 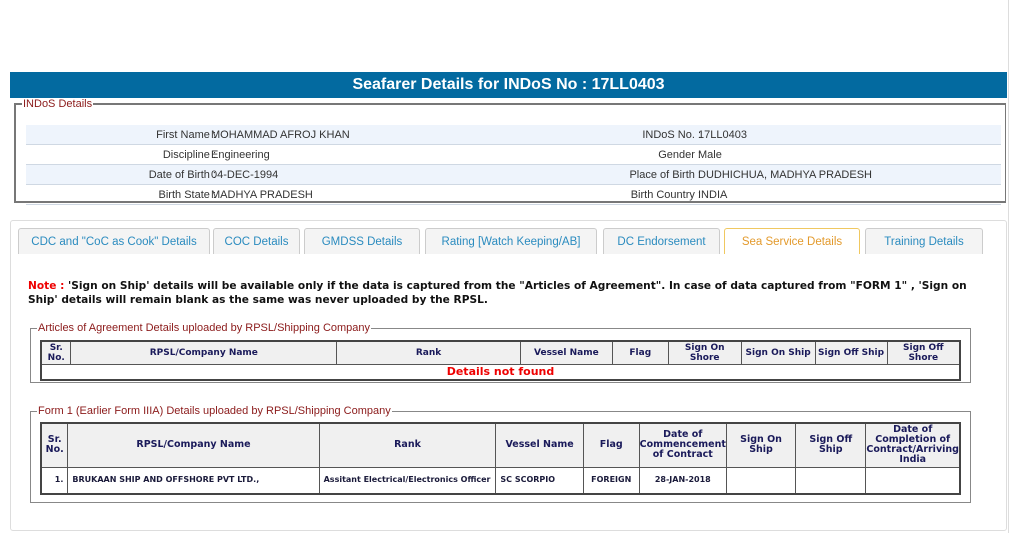 What do you see at coordinates (722, 135) in the screenshot?
I see `field-value: 17LL0403` at bounding box center [722, 135].